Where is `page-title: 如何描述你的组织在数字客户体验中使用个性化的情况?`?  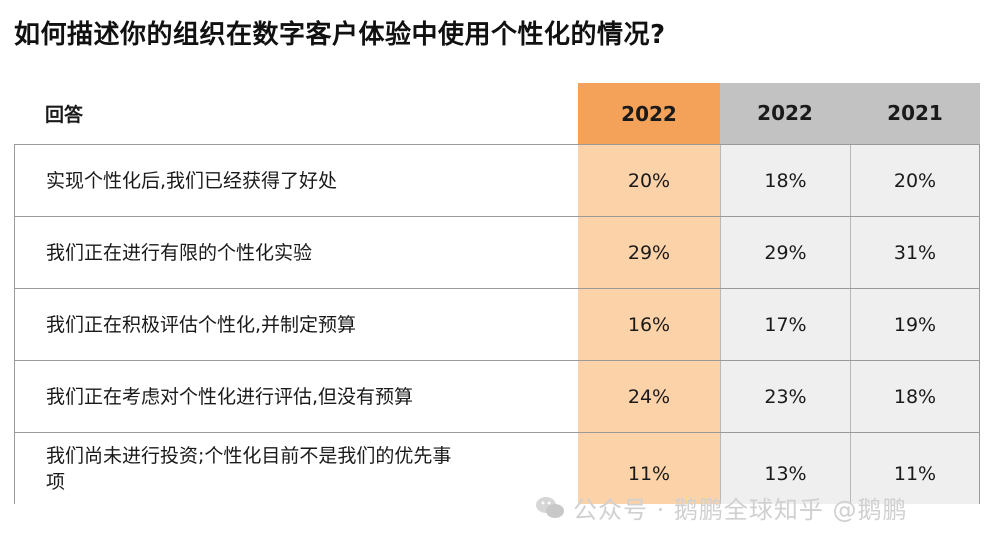
page-title: 如何描述你的组织在数字客户体验中使用个性化的情况? is located at coordinates (340, 35).